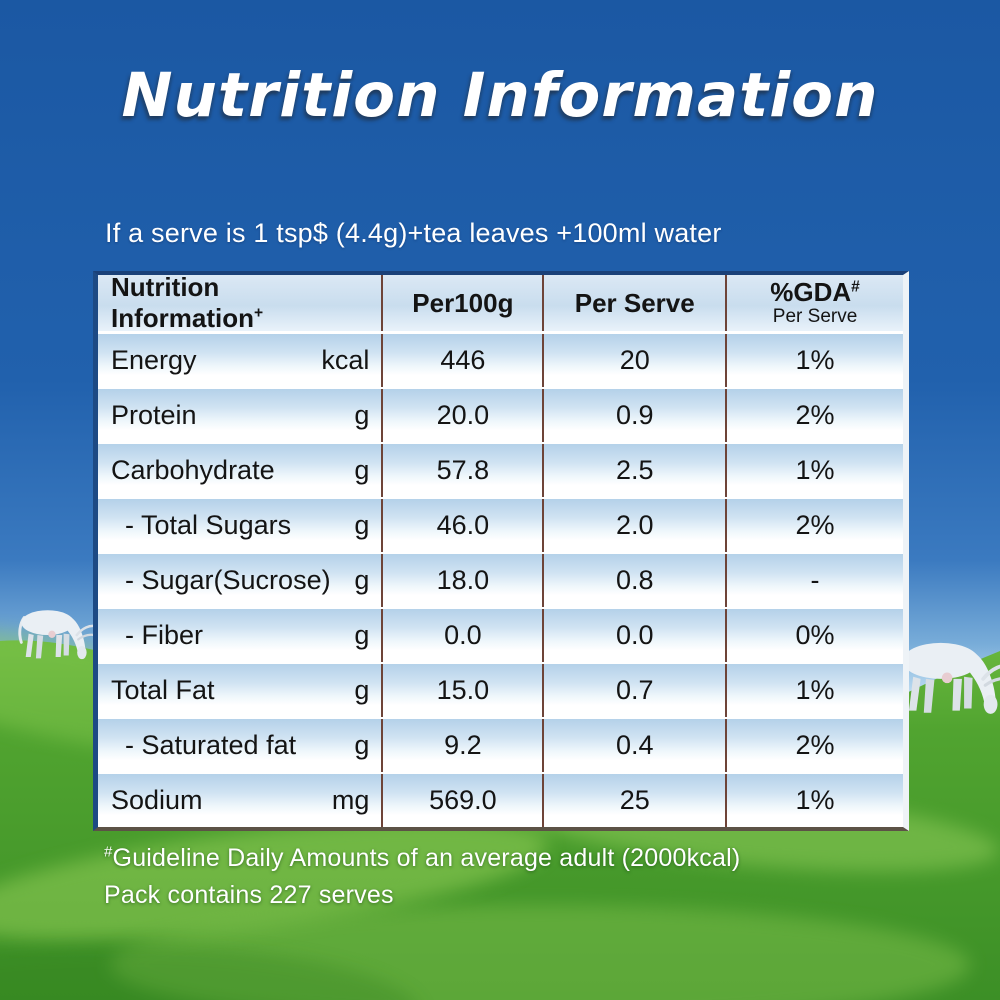 This screenshot has width=1000, height=1000. What do you see at coordinates (461, 635) in the screenshot?
I see `value-per100g: 0.0` at bounding box center [461, 635].